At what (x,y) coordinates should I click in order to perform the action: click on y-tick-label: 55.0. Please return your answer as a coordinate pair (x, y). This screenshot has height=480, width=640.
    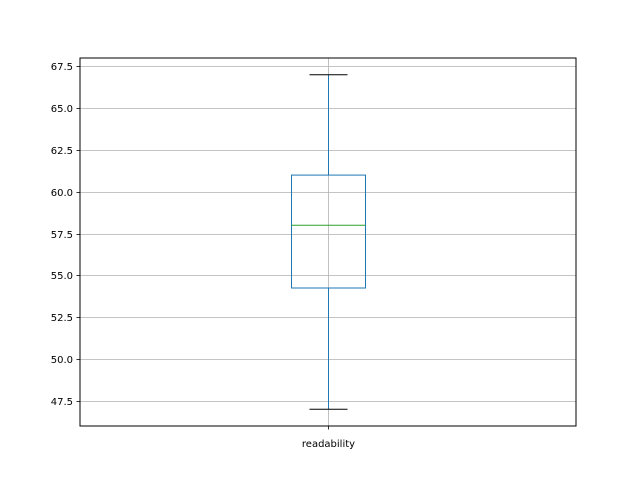
    Looking at the image, I should click on (62, 276).